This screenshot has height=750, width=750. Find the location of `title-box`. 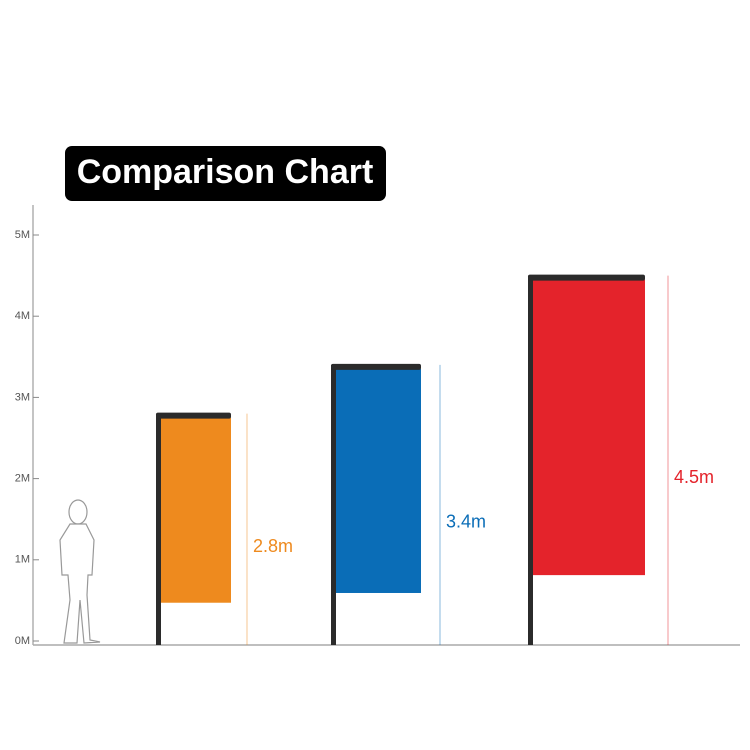

title-box is located at coordinates (225, 173).